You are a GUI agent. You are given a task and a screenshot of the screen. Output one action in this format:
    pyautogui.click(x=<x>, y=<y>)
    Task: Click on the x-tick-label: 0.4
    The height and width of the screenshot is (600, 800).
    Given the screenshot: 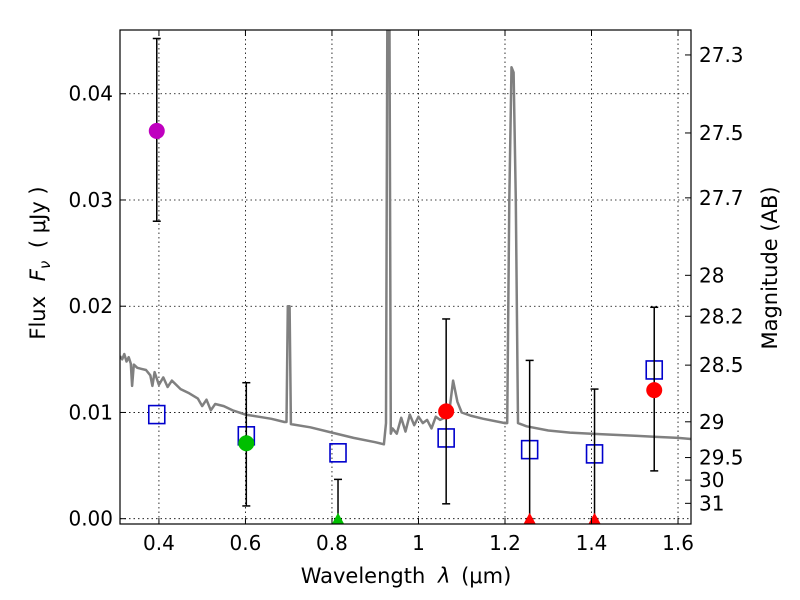 What is the action you would take?
    pyautogui.click(x=159, y=543)
    